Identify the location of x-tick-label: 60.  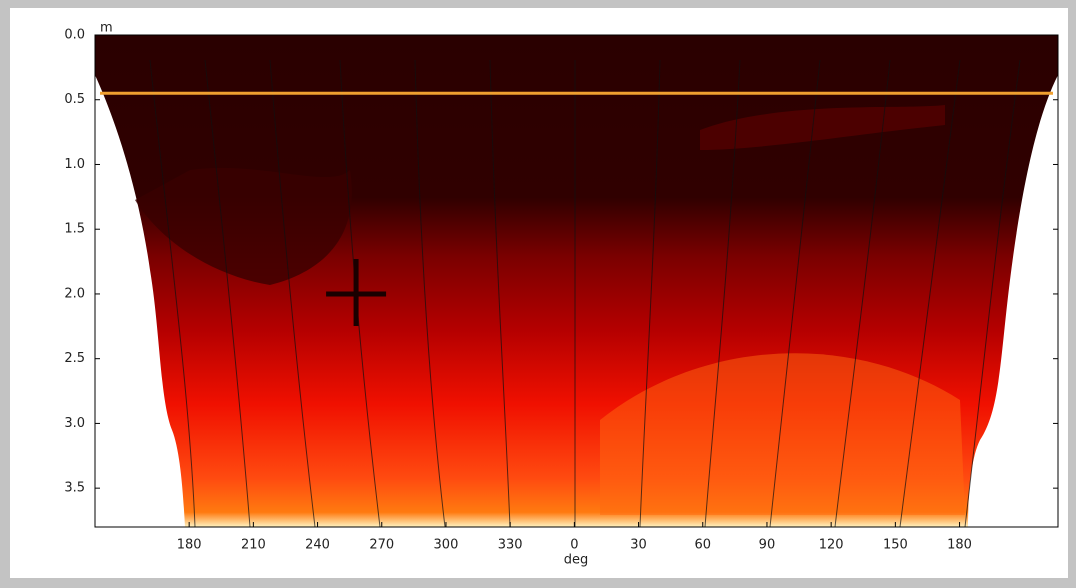
(702, 545).